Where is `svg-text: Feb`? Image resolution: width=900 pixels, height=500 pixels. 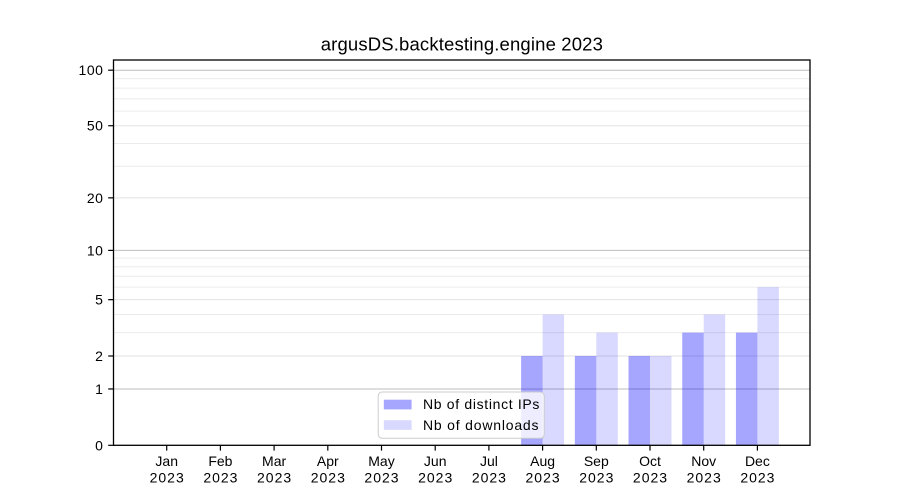
svg-text: Feb is located at coordinates (220, 461).